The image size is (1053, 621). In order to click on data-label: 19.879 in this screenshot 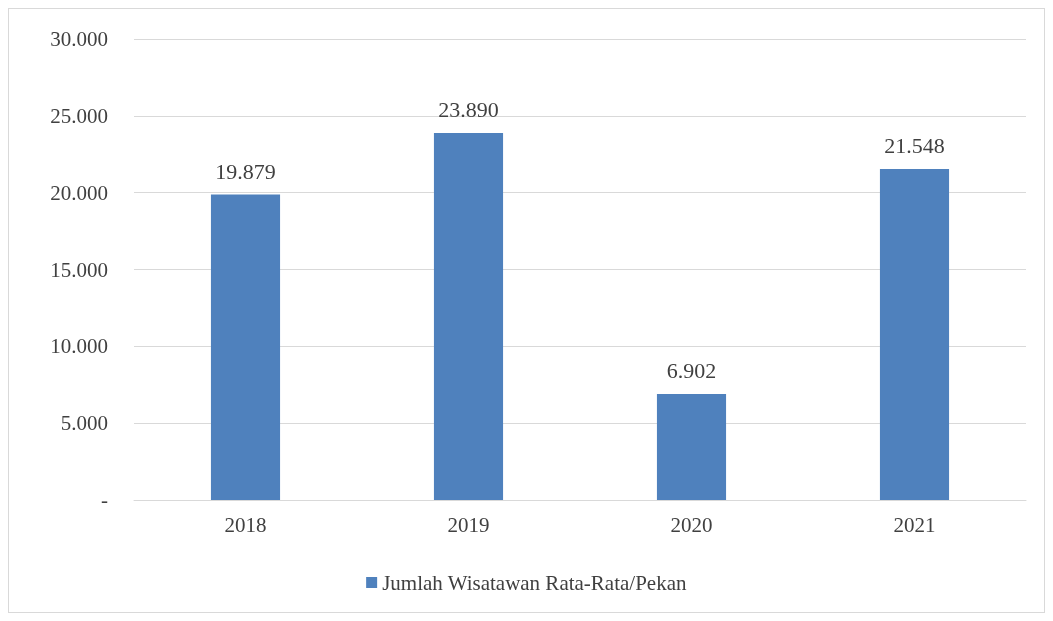, I will do `click(245, 172)`.